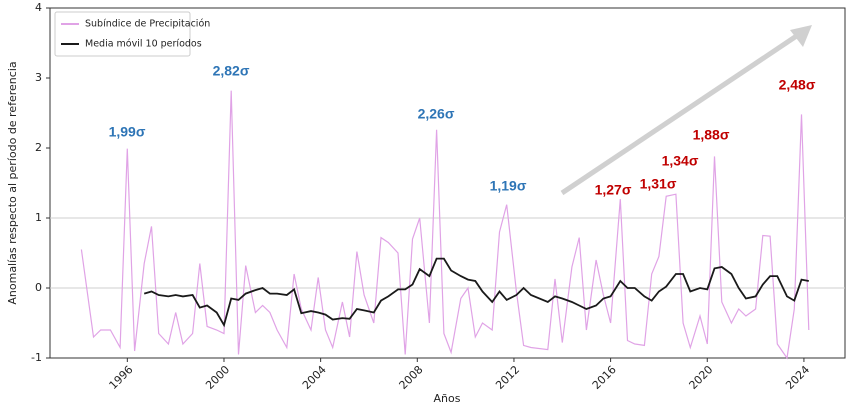 This screenshot has width=848, height=408. Describe the element at coordinates (122, 34) in the screenshot. I see `legend-box` at that location.